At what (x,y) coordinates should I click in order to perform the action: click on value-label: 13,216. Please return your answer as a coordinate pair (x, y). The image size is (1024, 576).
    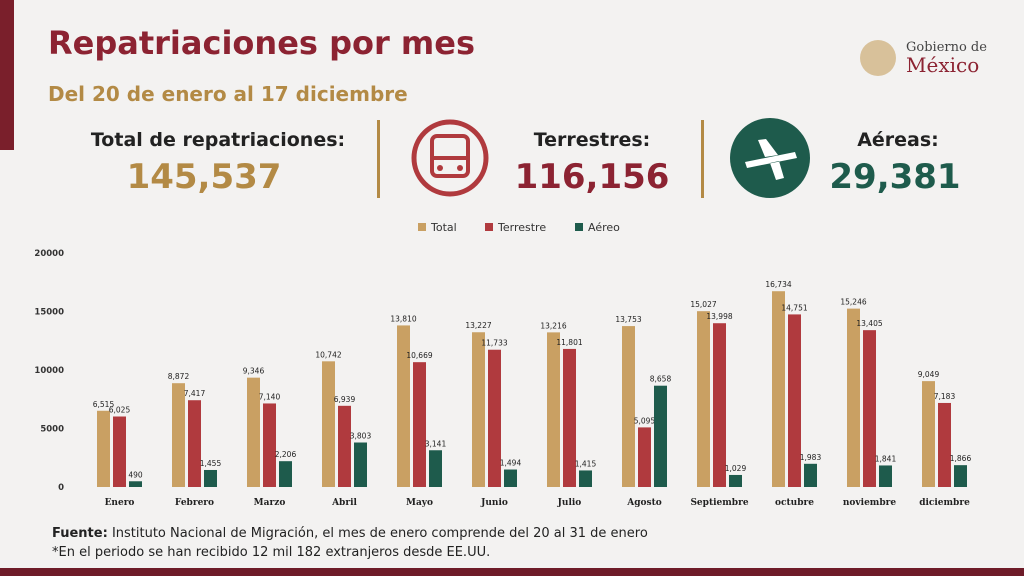
    Looking at the image, I should click on (553, 325).